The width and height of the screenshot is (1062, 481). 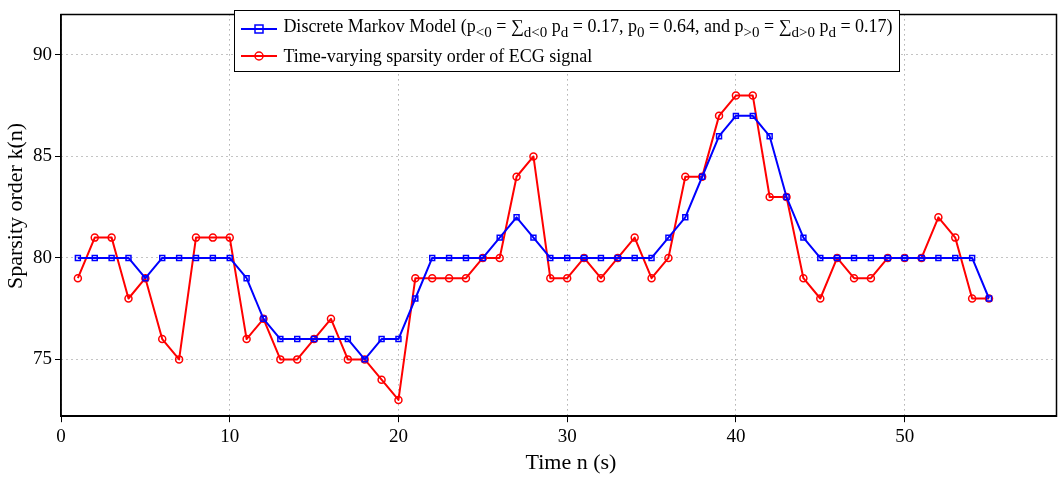 I want to click on x-tick-label: 0, so click(x=61, y=435).